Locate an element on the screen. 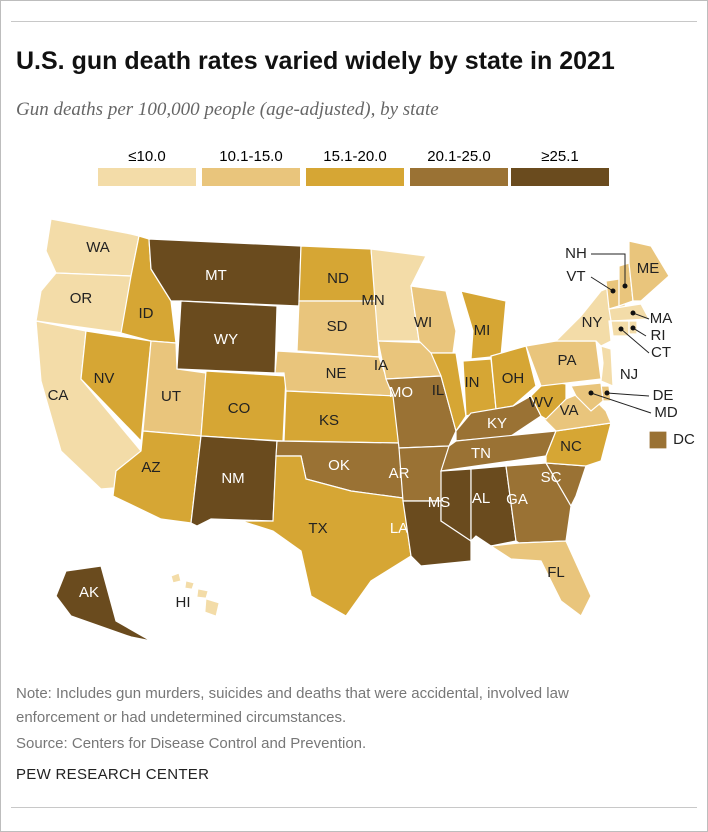  state-label: IL is located at coordinates (438, 390).